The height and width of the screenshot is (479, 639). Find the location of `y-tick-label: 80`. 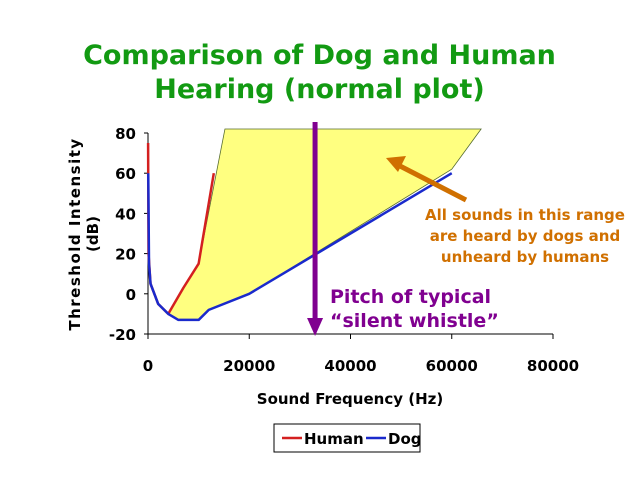

y-tick-label: 80 is located at coordinates (125, 134).